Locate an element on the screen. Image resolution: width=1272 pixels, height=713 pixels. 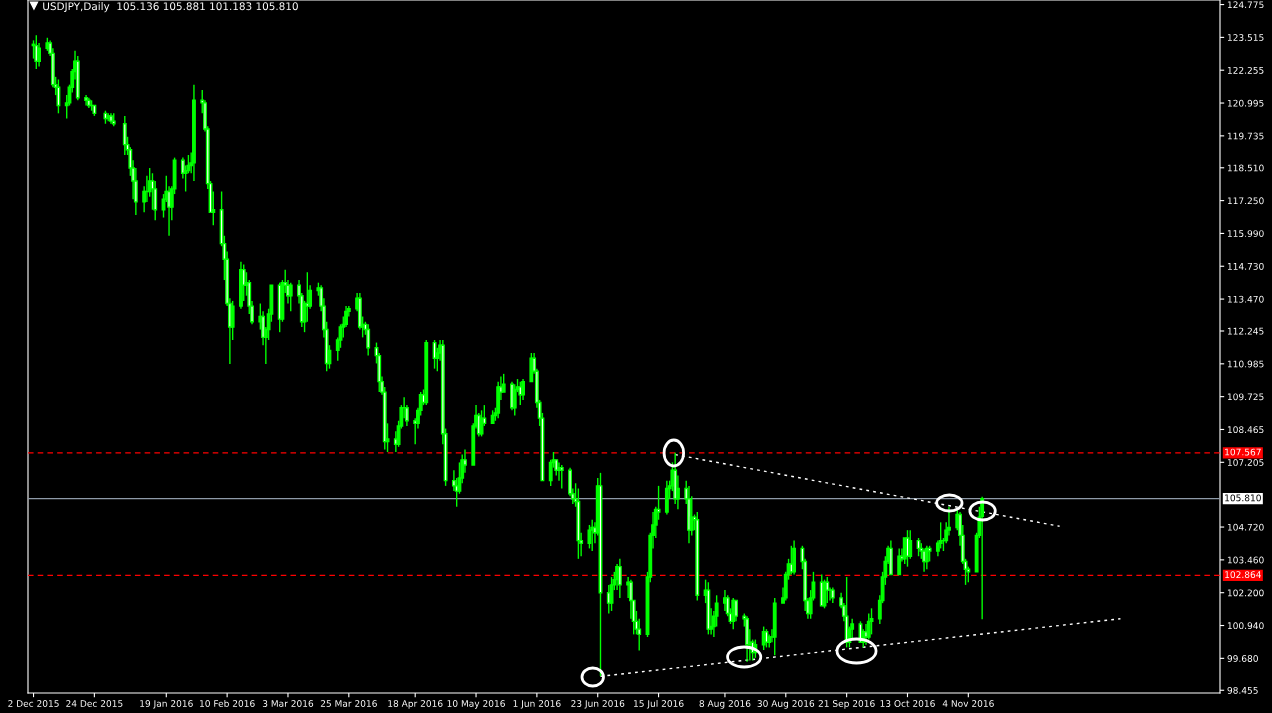
y-tick-label: 119.735 is located at coordinates (1245, 136).